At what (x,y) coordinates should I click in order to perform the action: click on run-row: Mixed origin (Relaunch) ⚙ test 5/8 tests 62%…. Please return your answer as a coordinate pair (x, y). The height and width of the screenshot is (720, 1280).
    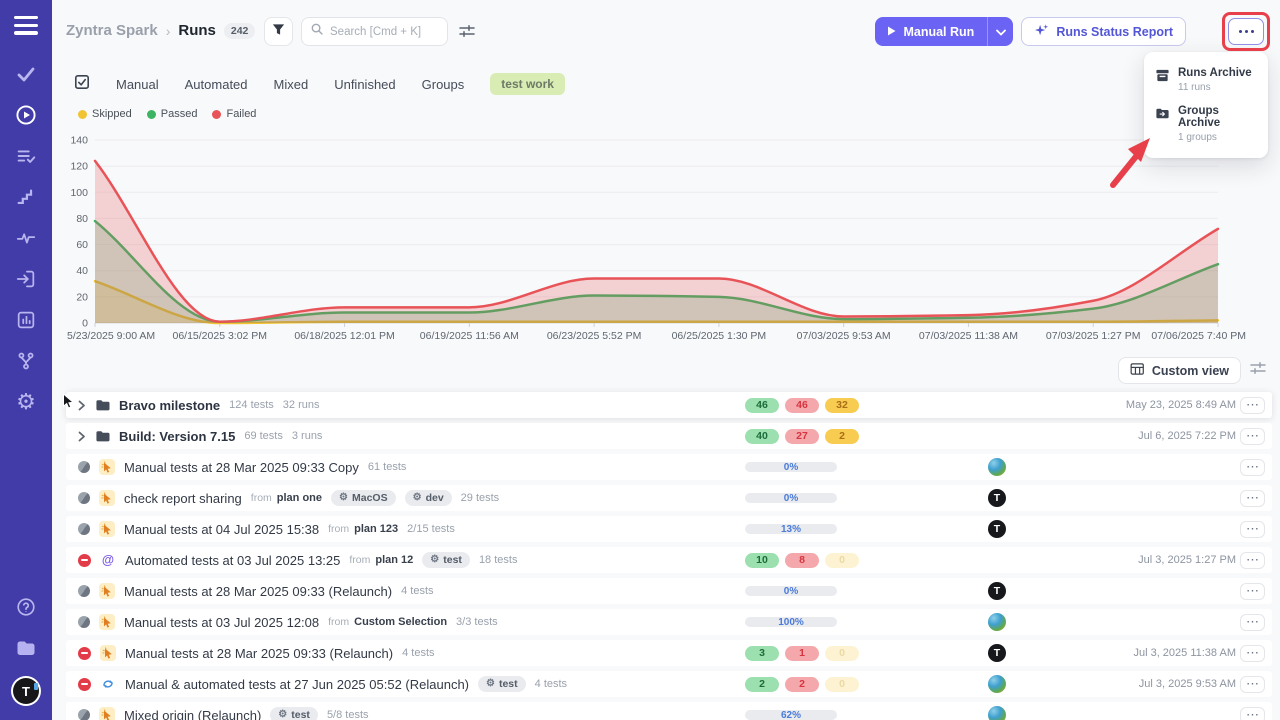
    Looking at the image, I should click on (669, 711).